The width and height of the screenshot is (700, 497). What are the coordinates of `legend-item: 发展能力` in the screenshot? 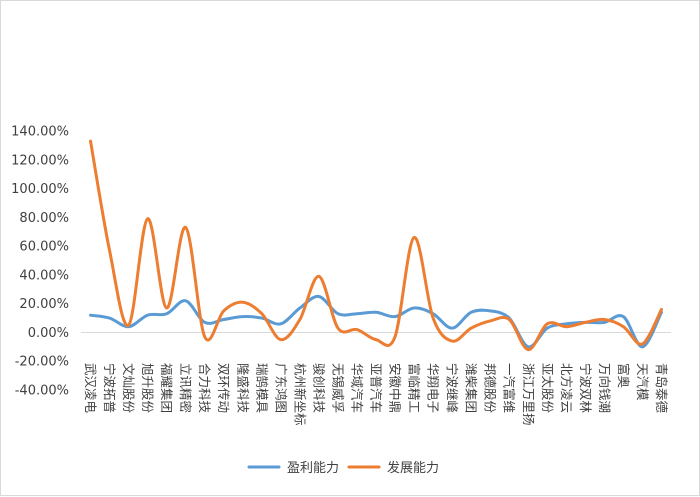 It's located at (393, 468).